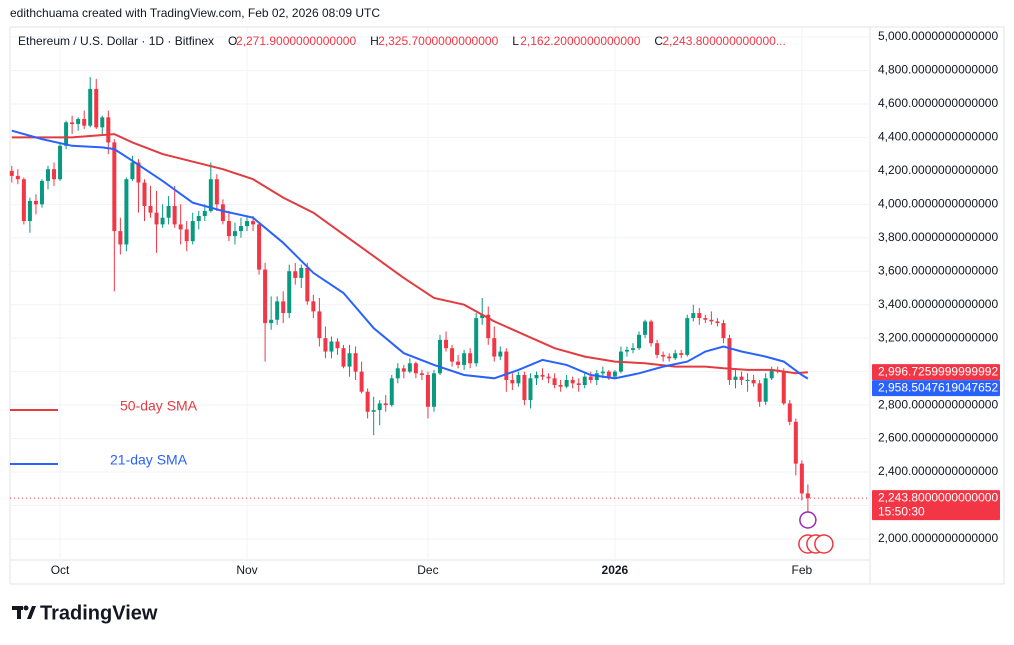  What do you see at coordinates (99, 613) in the screenshot?
I see `logo-text: TradingView` at bounding box center [99, 613].